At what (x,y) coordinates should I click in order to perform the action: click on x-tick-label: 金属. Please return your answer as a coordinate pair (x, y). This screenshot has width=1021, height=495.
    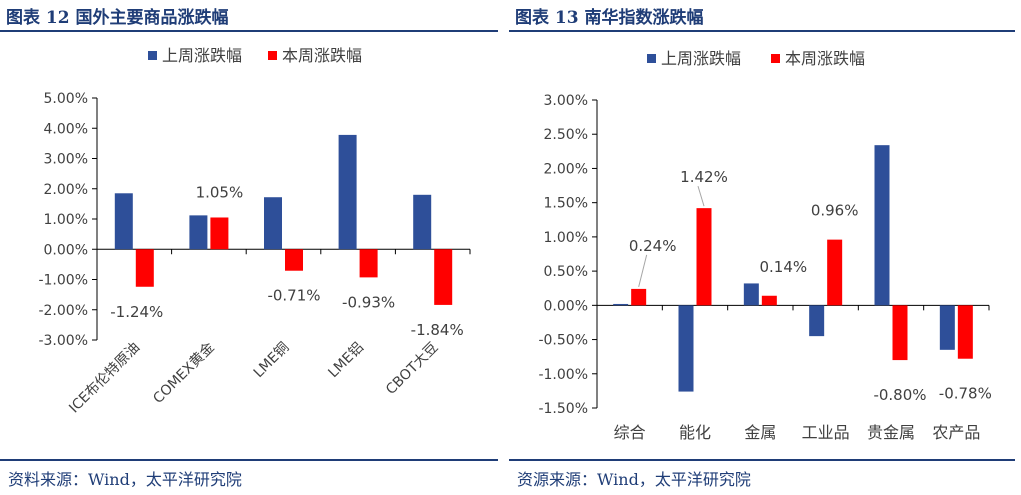
    Looking at the image, I should click on (760, 432).